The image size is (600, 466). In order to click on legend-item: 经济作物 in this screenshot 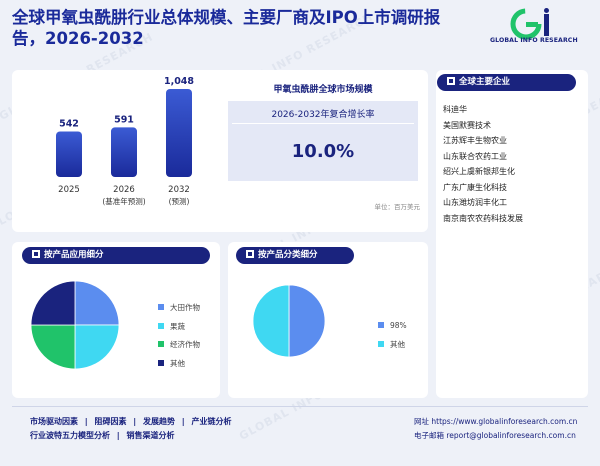, I will do `click(179, 344)`.